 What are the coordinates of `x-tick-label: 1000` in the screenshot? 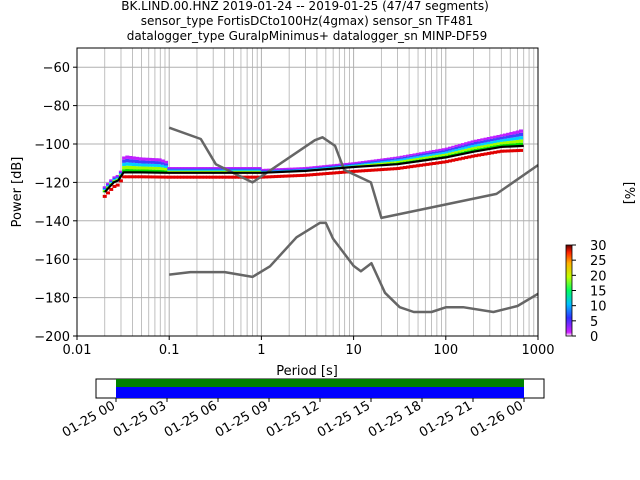 It's located at (537, 350).